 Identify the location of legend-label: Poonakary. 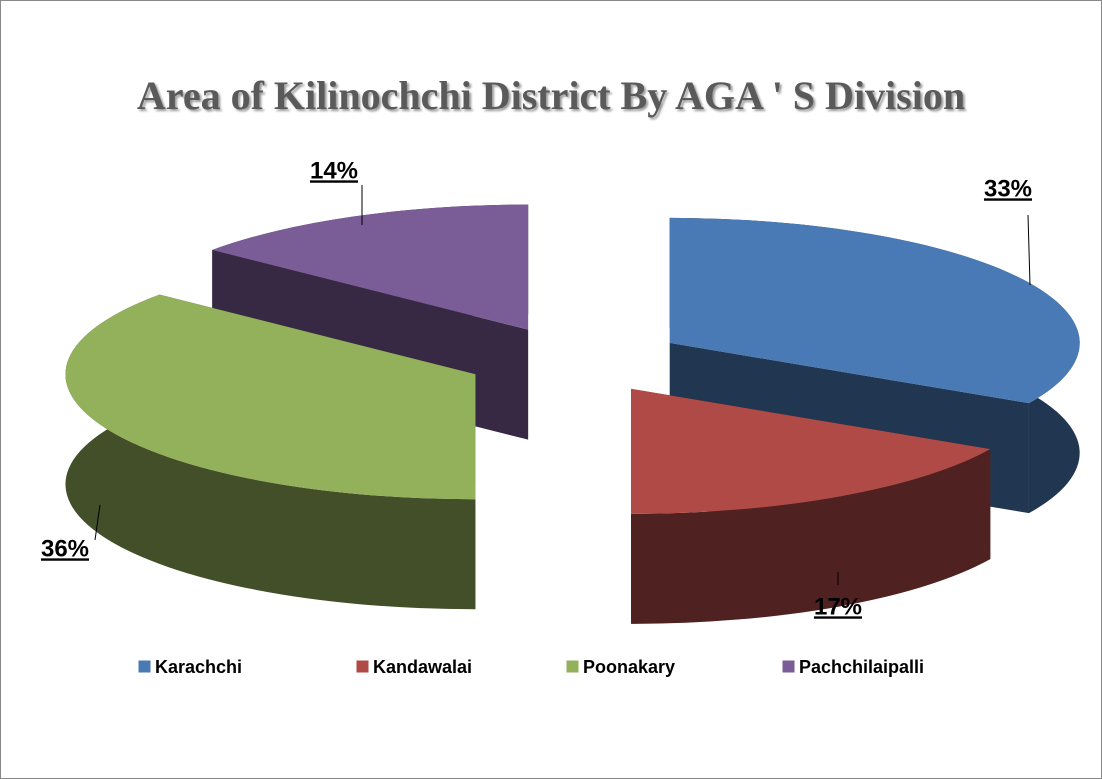
(629, 667).